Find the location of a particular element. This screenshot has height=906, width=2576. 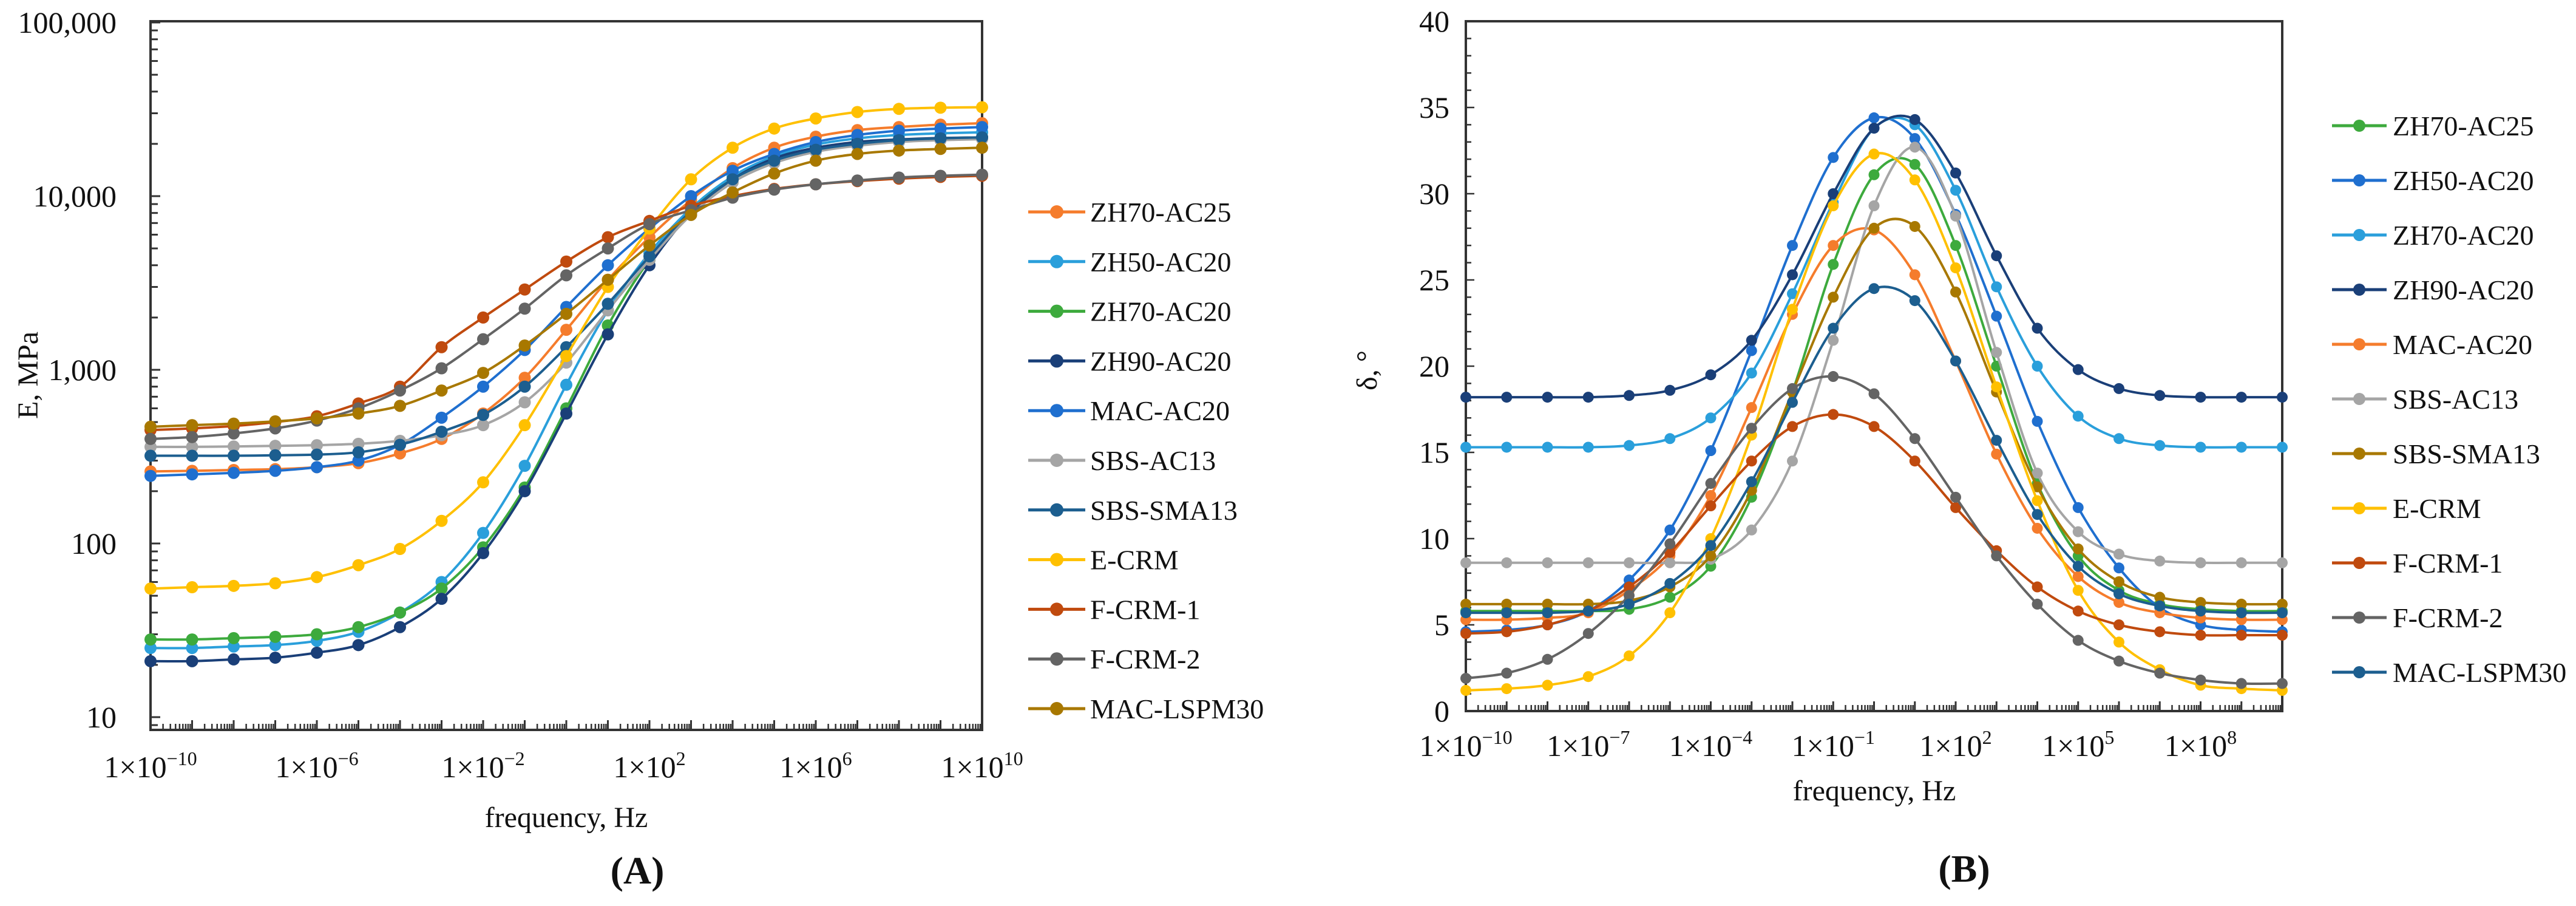

y-axis-title: δ, ° is located at coordinates (1367, 370).